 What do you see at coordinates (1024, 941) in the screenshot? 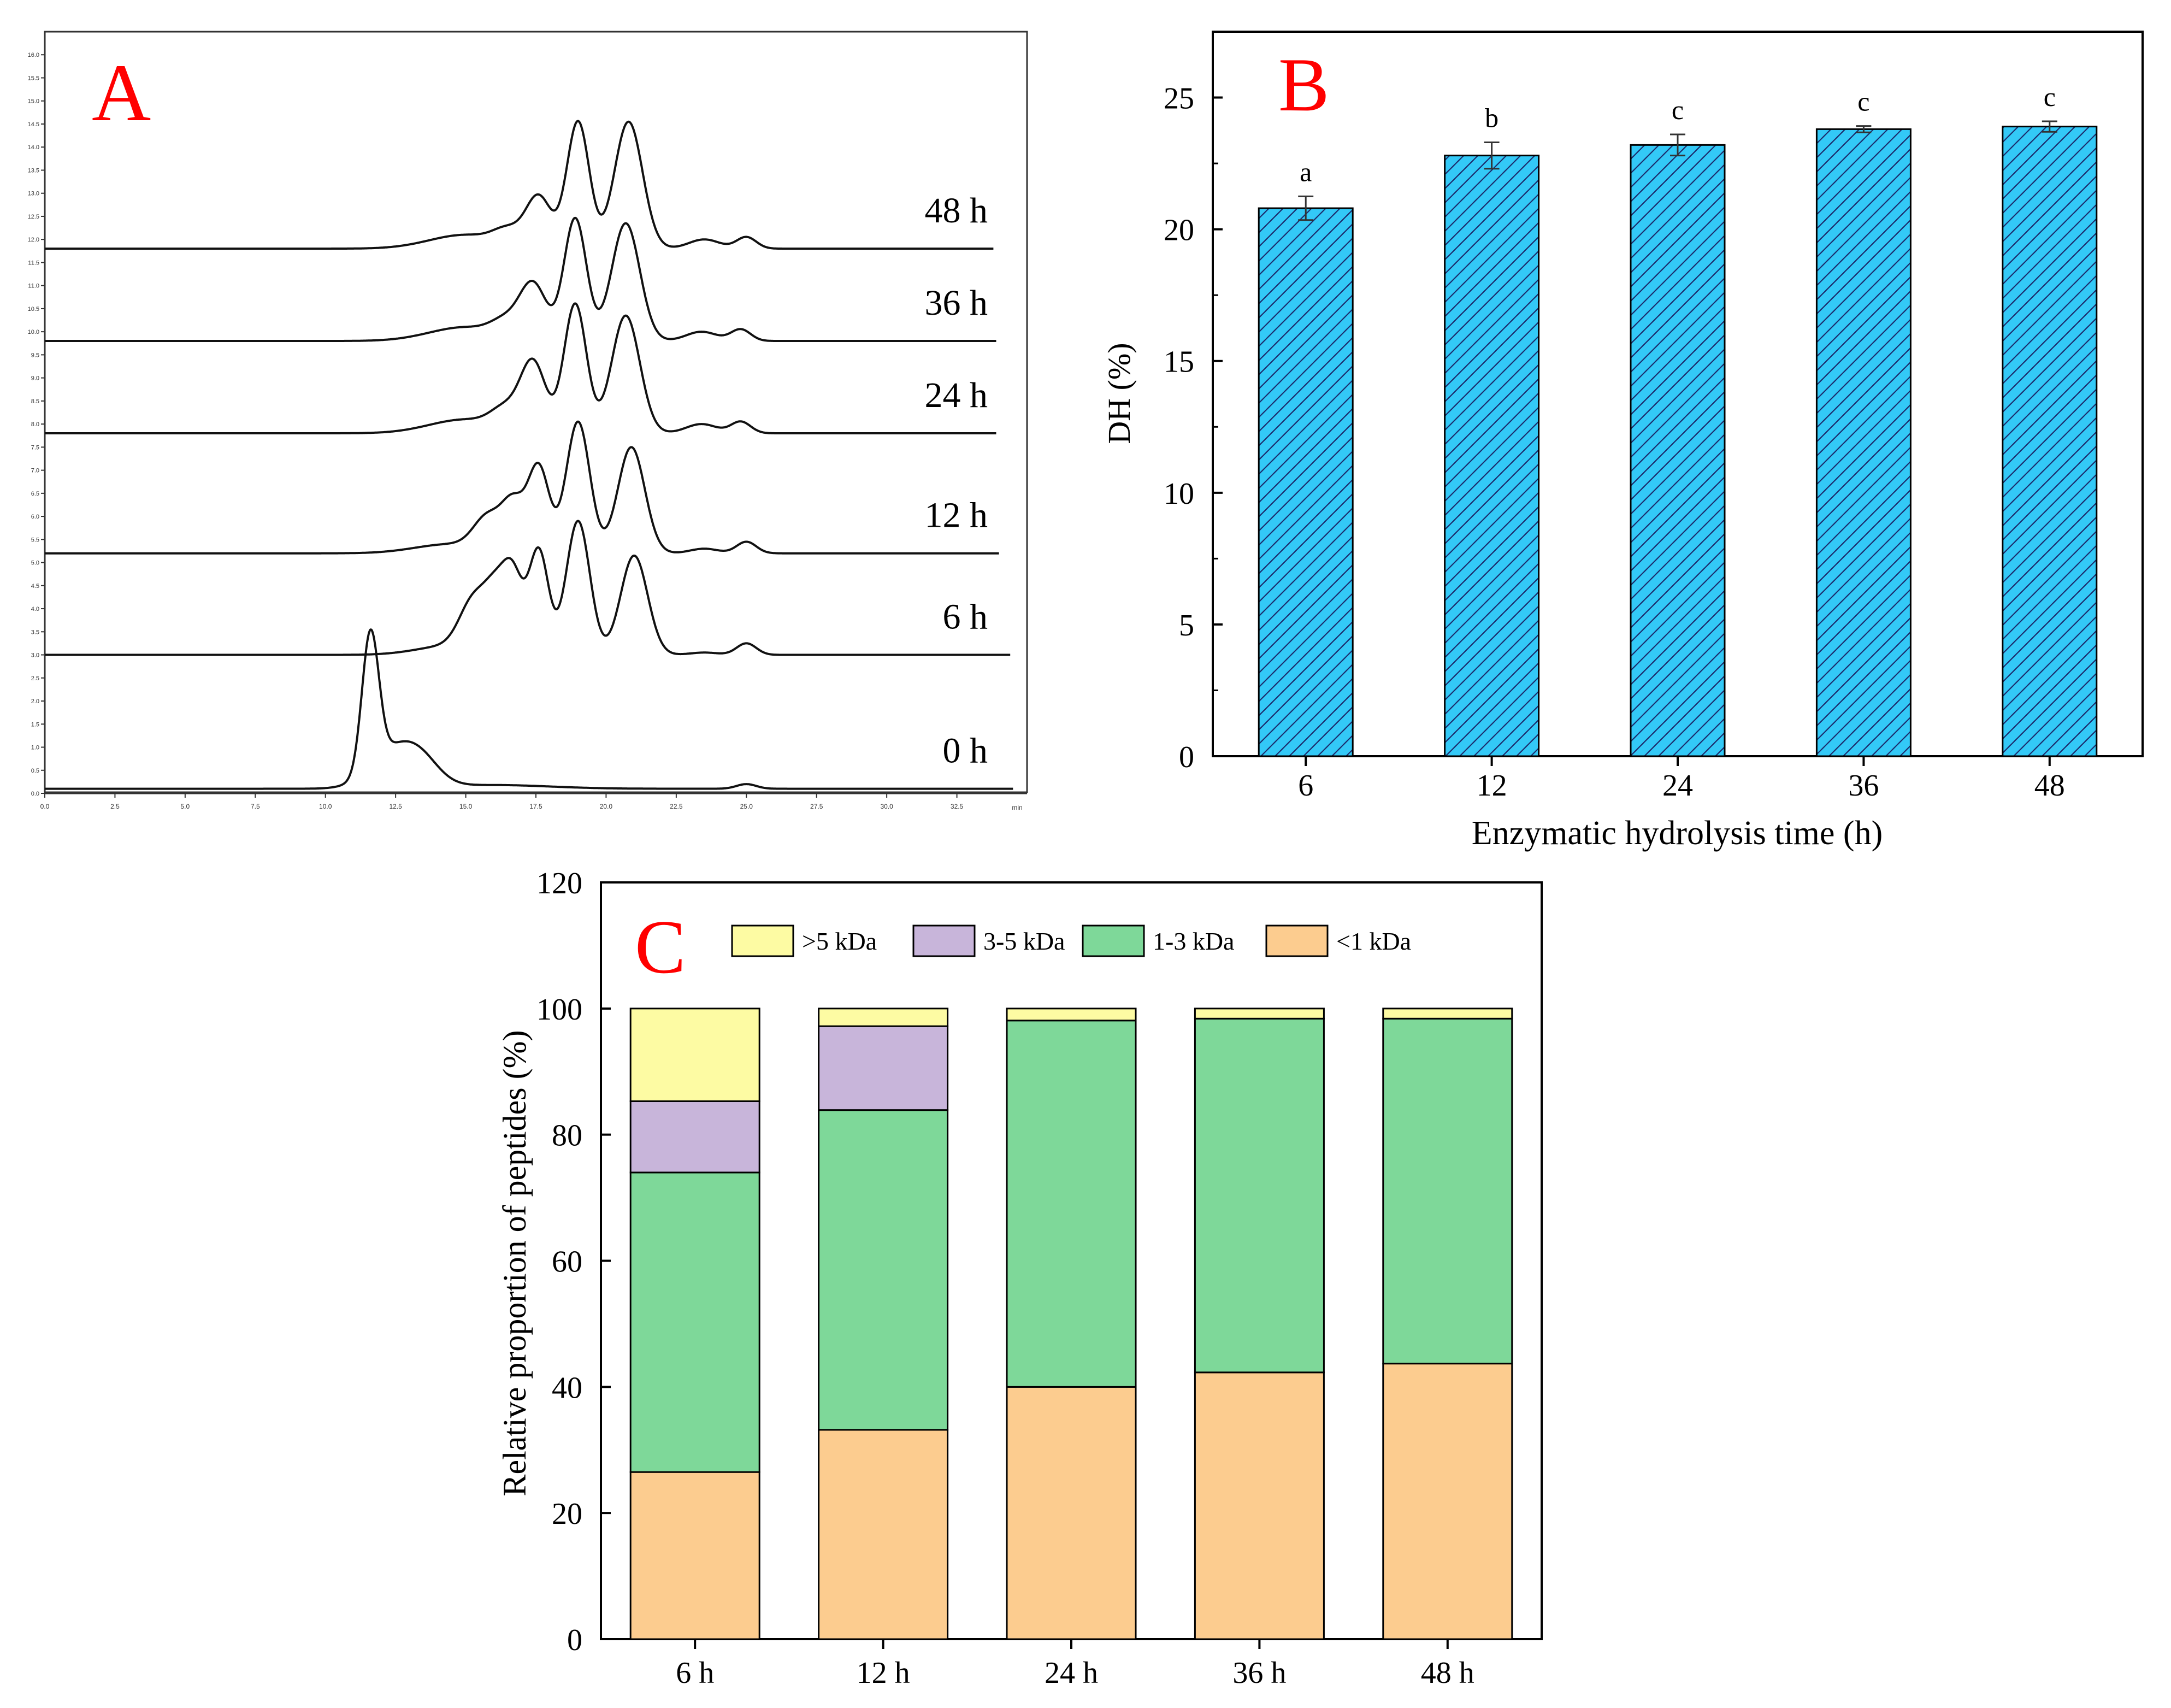
I see `panel-c-legend-label: 3-5 kDa` at bounding box center [1024, 941].